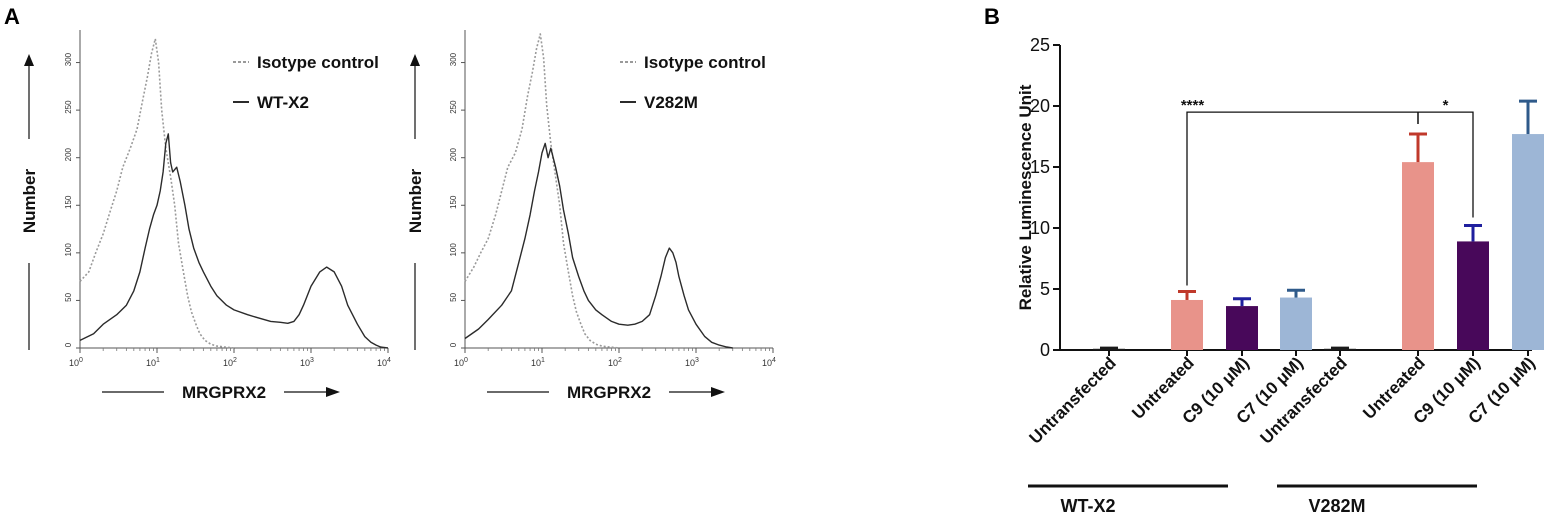  I want to click on y-tick-label: 20, so click(1040, 106).